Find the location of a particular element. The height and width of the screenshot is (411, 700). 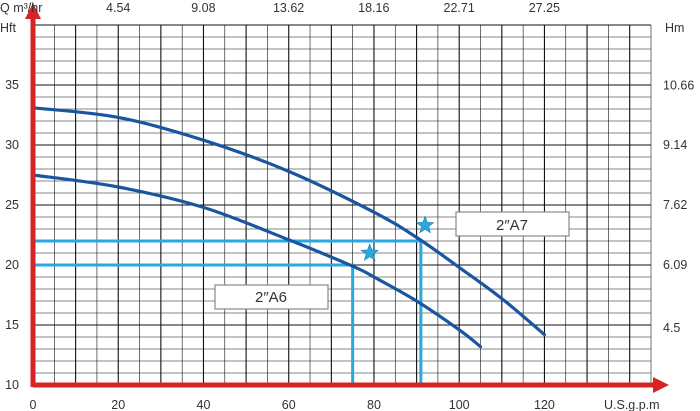

y-tick-label-right: 7.62 is located at coordinates (675, 205).